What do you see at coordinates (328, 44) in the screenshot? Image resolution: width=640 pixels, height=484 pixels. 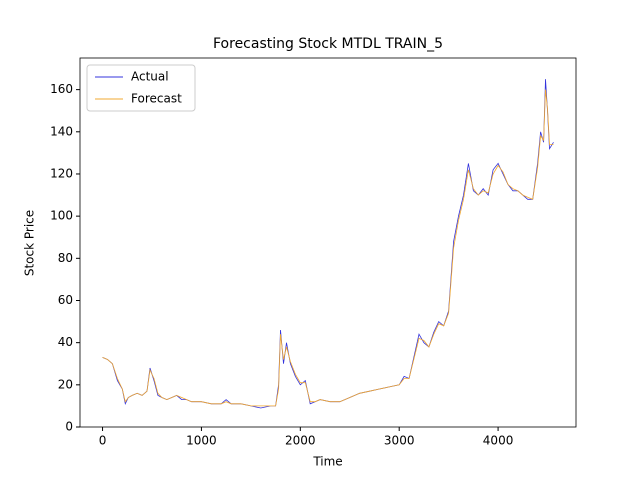 I see `chart-title: Forecasting Stock MTDL TRAIN_5` at bounding box center [328, 44].